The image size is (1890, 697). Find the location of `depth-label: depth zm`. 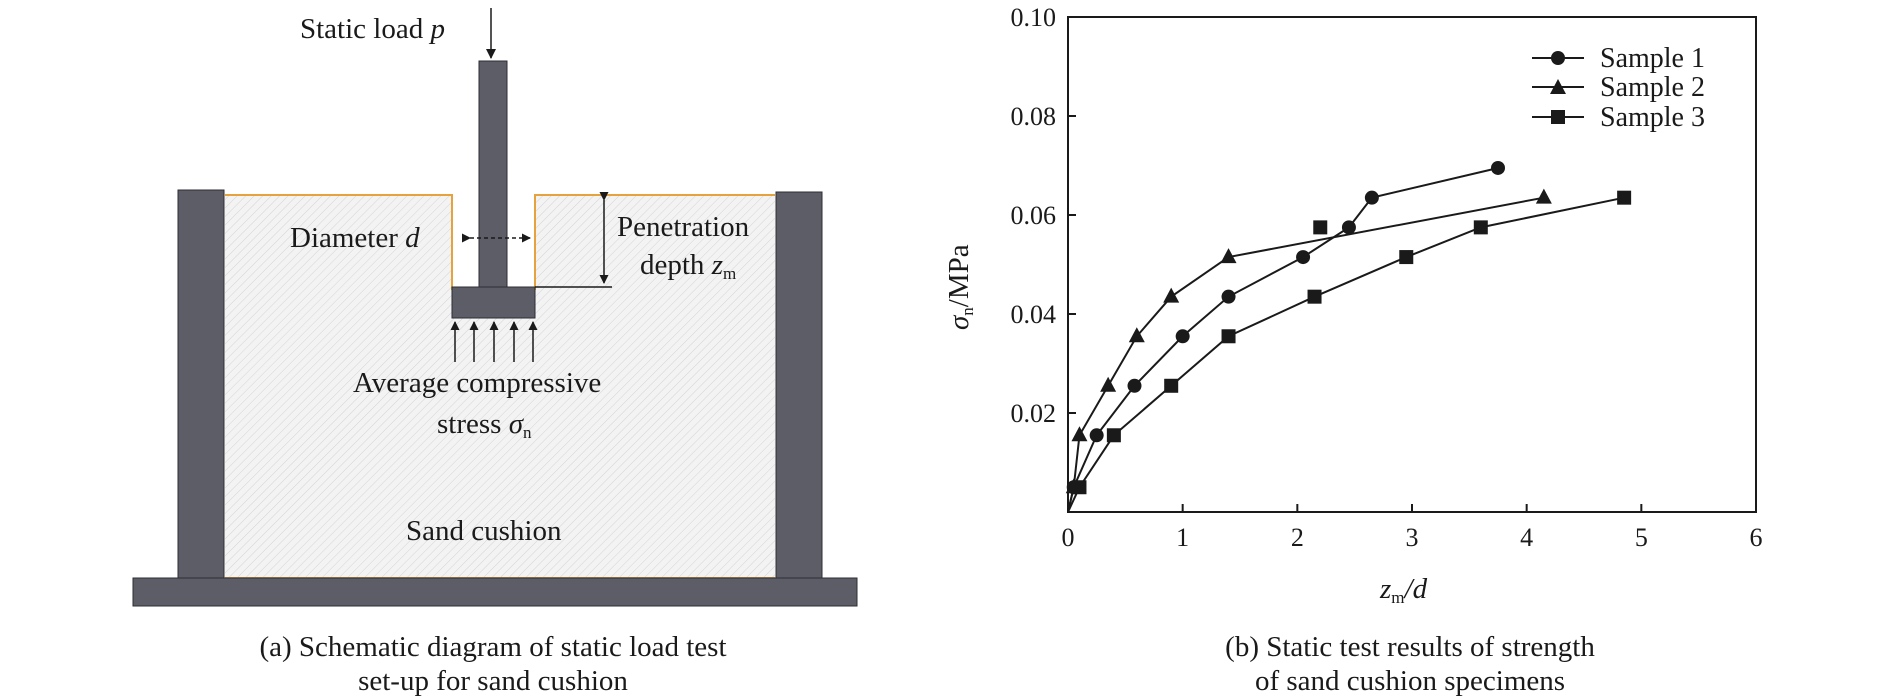

depth-label: depth zm is located at coordinates (688, 266).